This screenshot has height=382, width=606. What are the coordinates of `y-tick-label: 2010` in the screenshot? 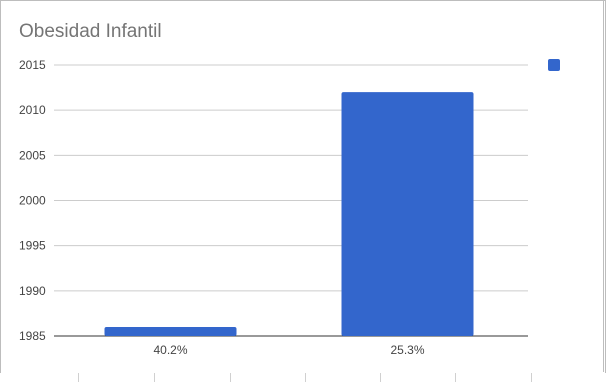 It's located at (32, 110).